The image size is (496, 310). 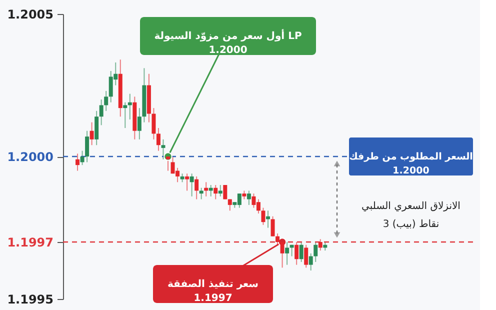 What do you see at coordinates (30, 243) in the screenshot?
I see `y-tick-label: 1.1997` at bounding box center [30, 243].